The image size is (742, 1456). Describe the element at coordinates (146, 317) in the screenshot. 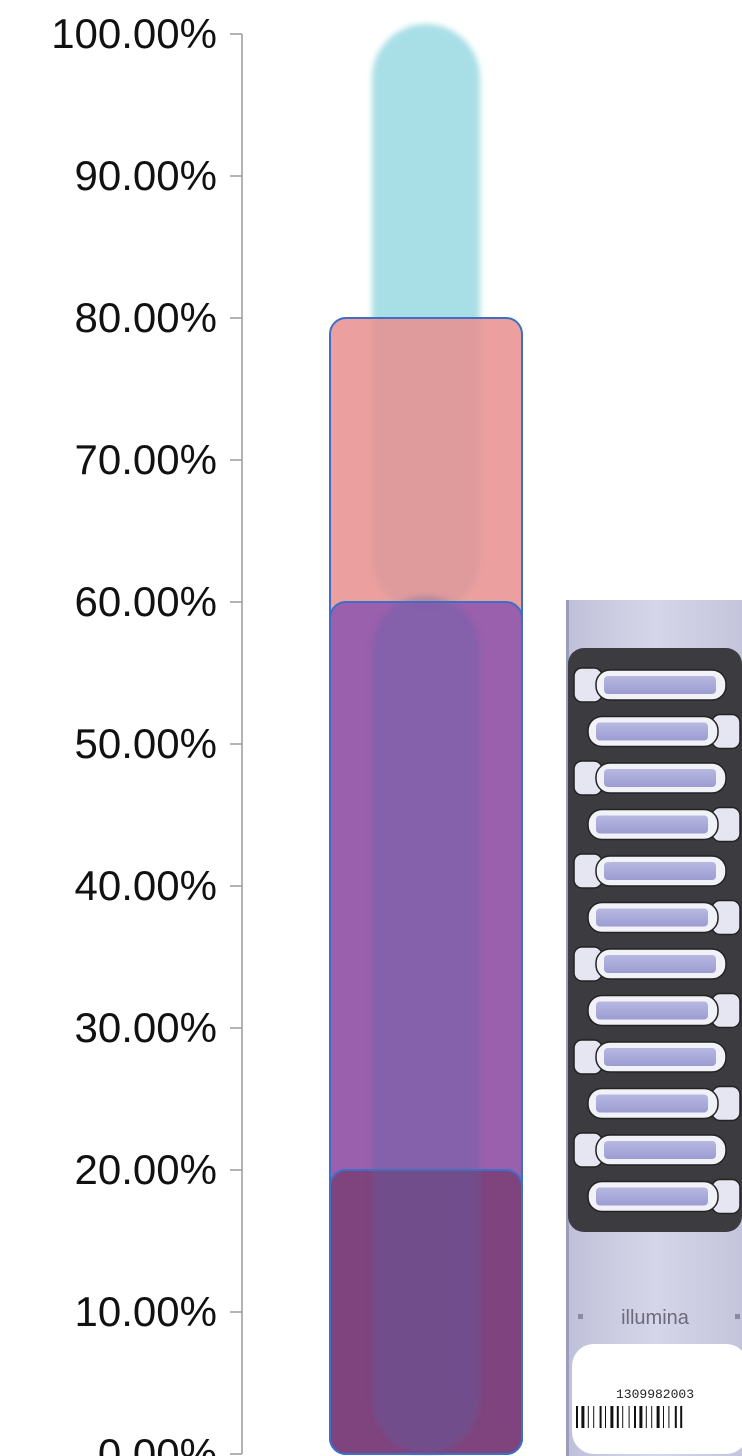

I see `y-tick-label: 80.00%` at that location.